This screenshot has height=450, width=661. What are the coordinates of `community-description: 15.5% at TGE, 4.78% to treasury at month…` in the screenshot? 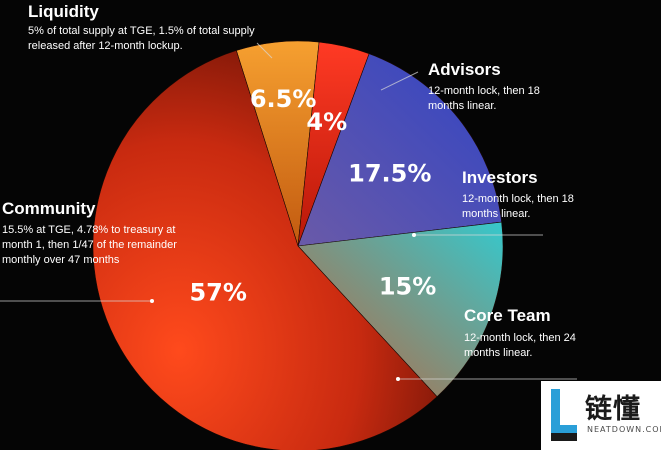 It's located at (89, 245).